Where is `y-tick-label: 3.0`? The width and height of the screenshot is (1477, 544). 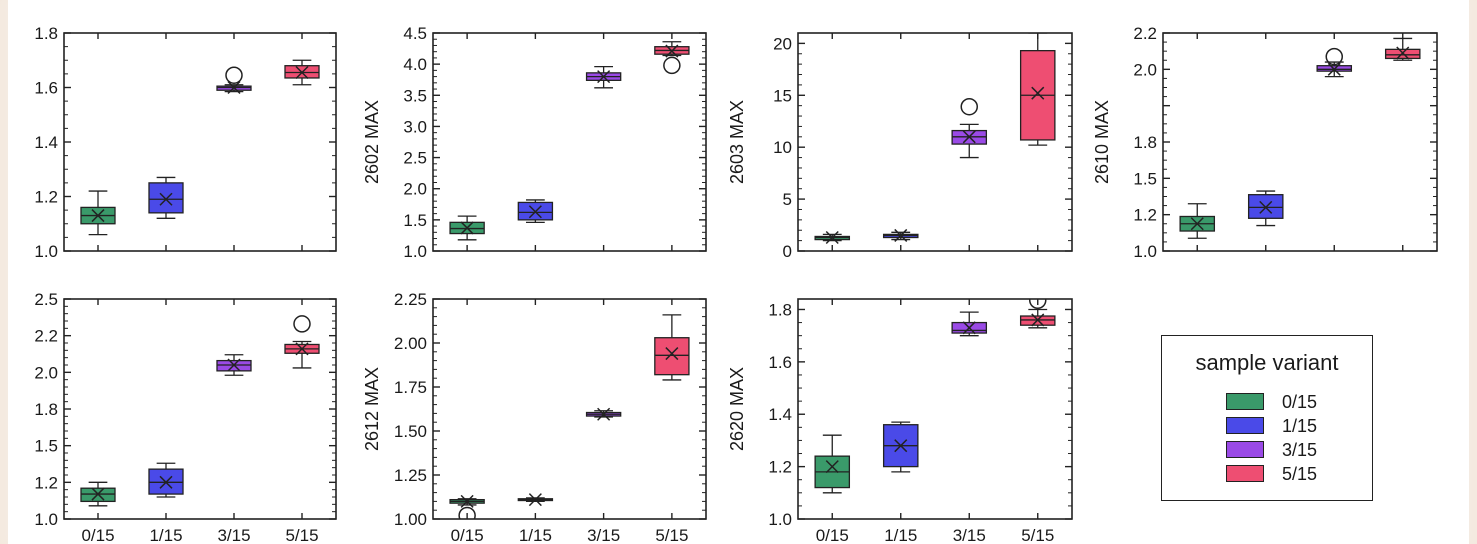
y-tick-label: 3.0 is located at coordinates (415, 126).